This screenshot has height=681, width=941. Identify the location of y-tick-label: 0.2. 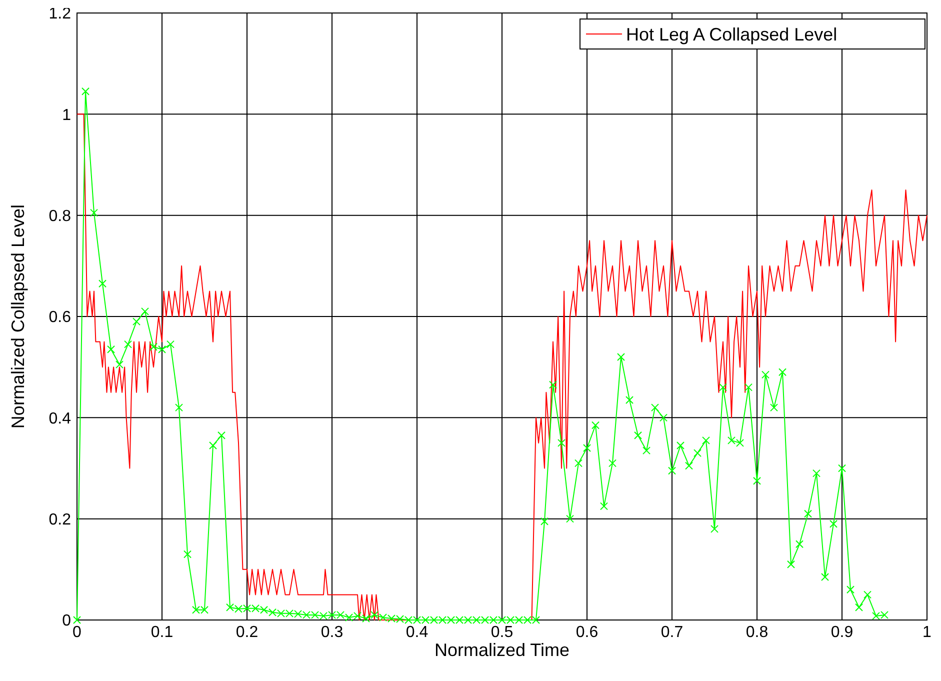
(60, 519).